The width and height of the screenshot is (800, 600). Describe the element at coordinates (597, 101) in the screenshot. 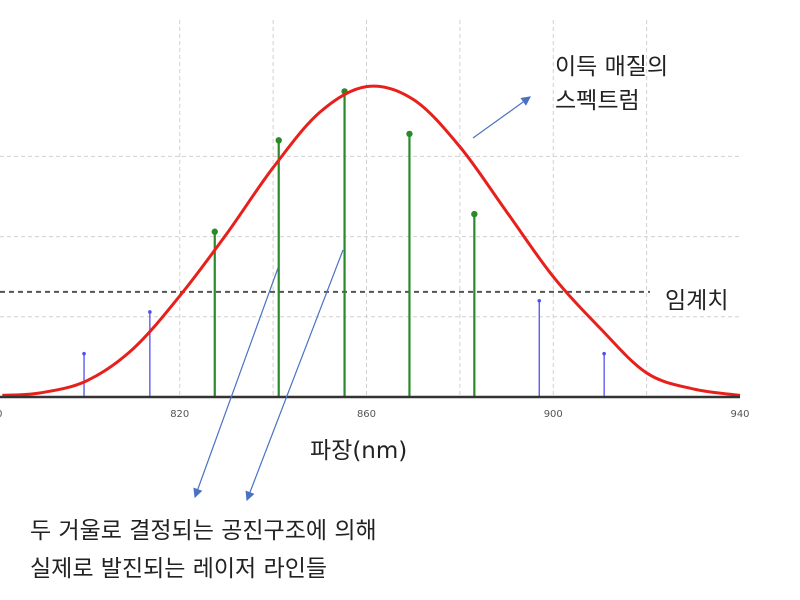

I see `annotation: 스펙트럼` at that location.